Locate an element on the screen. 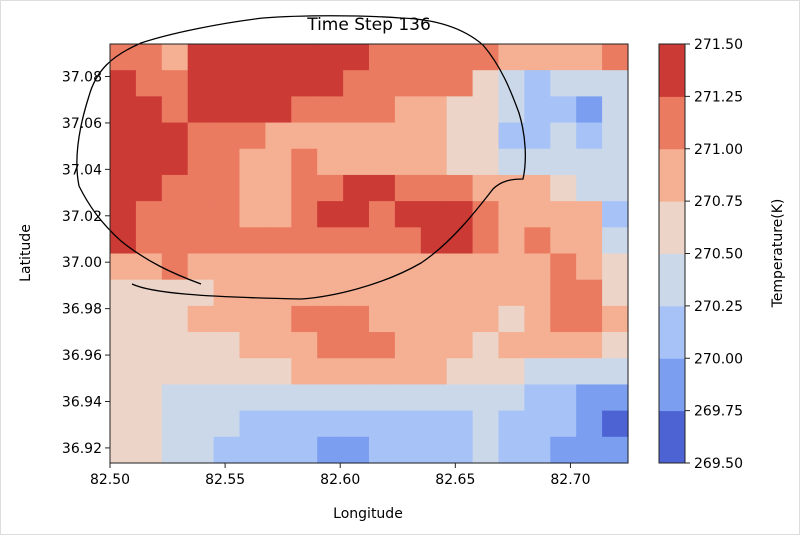  colorbar-tick-label: 270.00 is located at coordinates (718, 359).